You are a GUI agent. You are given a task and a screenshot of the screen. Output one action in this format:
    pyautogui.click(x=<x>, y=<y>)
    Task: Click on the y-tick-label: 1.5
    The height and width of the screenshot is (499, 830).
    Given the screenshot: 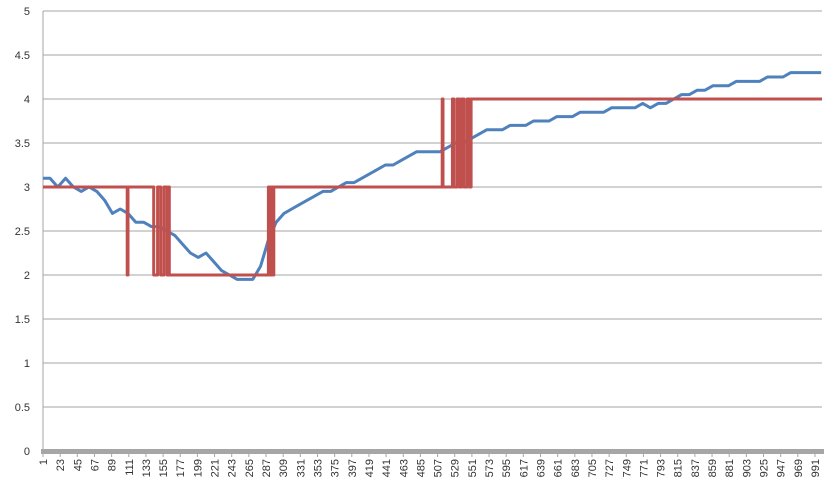 What is the action you would take?
    pyautogui.click(x=22, y=320)
    